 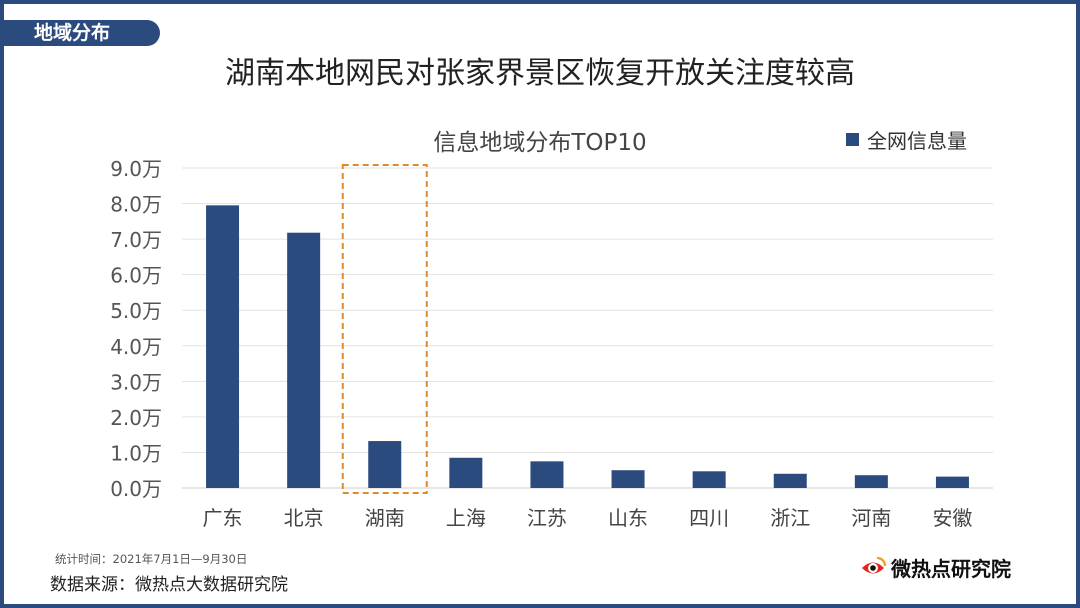 I want to click on x-tick-label: 上海, so click(x=466, y=518).